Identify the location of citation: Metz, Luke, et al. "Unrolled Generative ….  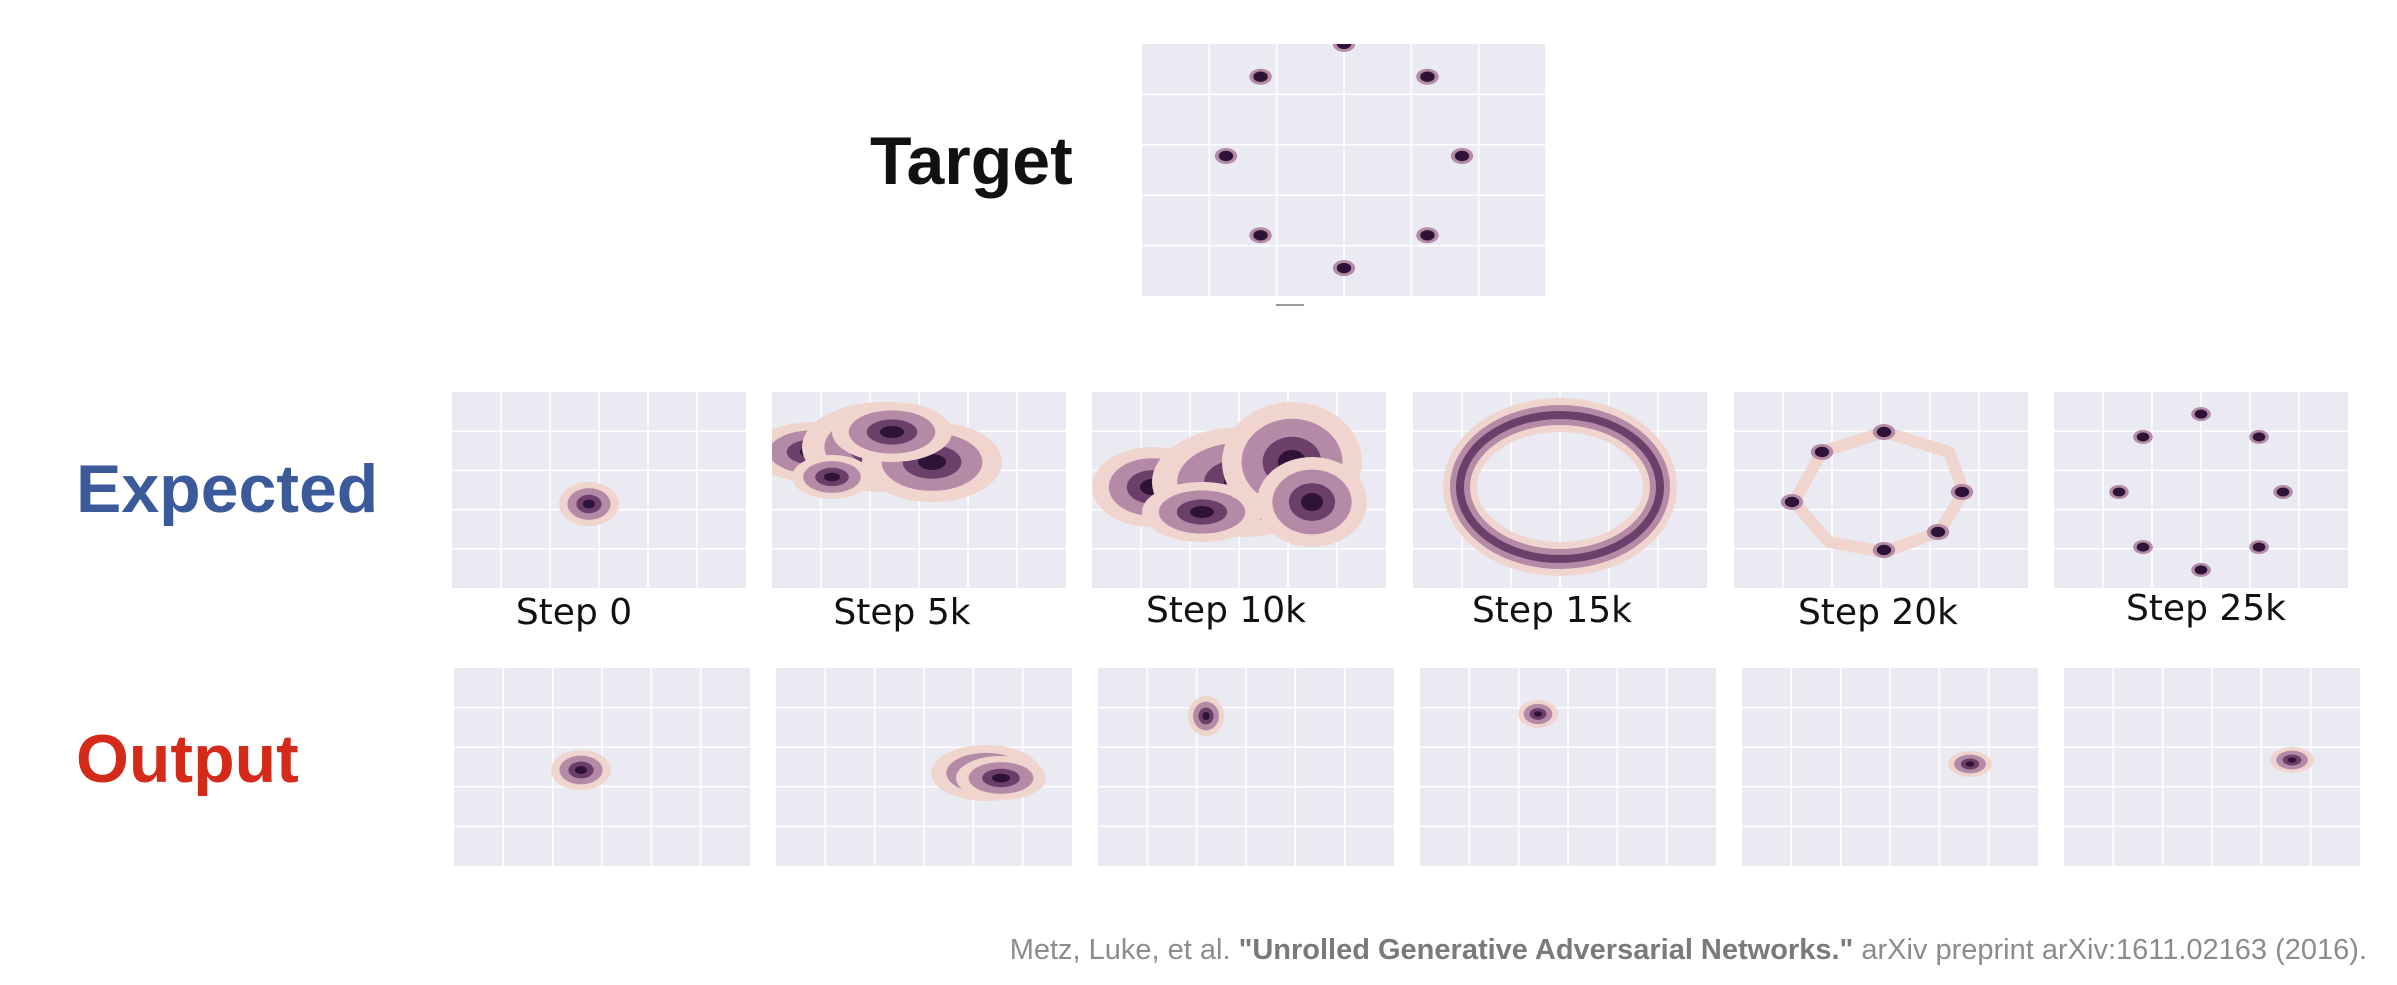
(1688, 950).